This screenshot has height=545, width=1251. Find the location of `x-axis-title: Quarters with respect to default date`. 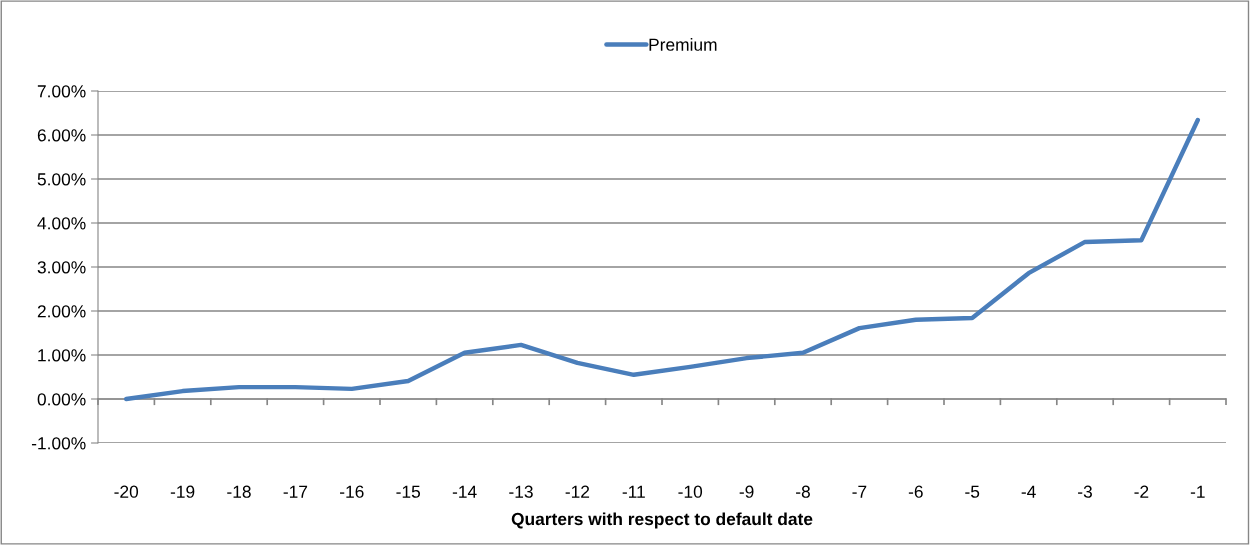

x-axis-title: Quarters with respect to default date is located at coordinates (662, 520).